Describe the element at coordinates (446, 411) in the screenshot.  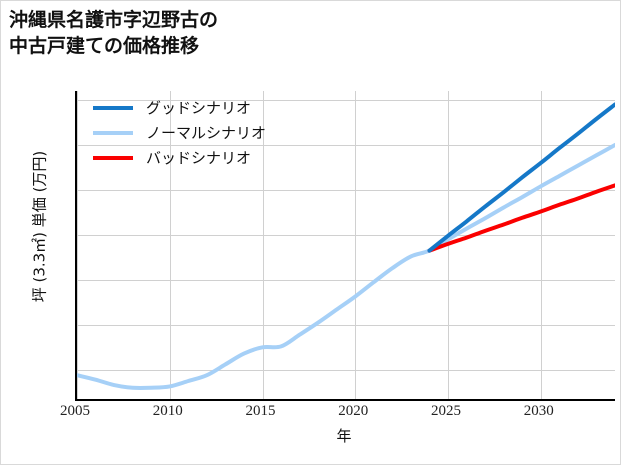
I see `x-axis-tick-2025: 2025` at that location.